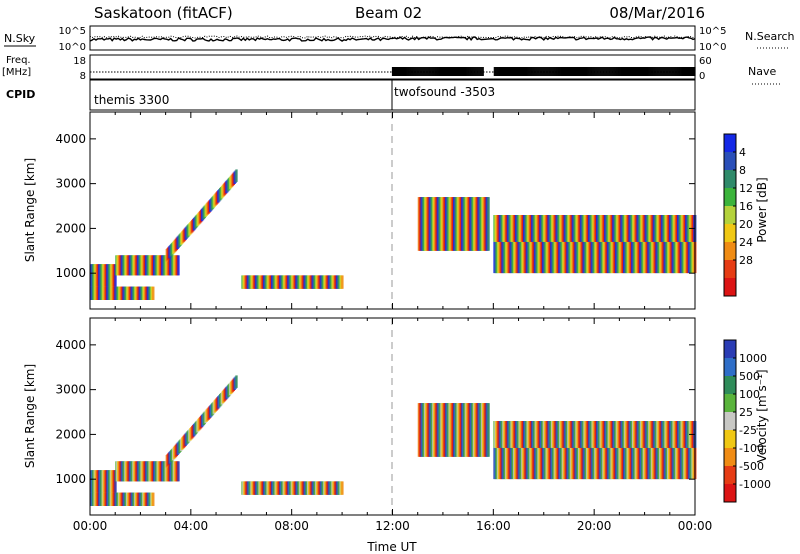  I want to click on nsearch-tick-high: 10^5, so click(712, 31).